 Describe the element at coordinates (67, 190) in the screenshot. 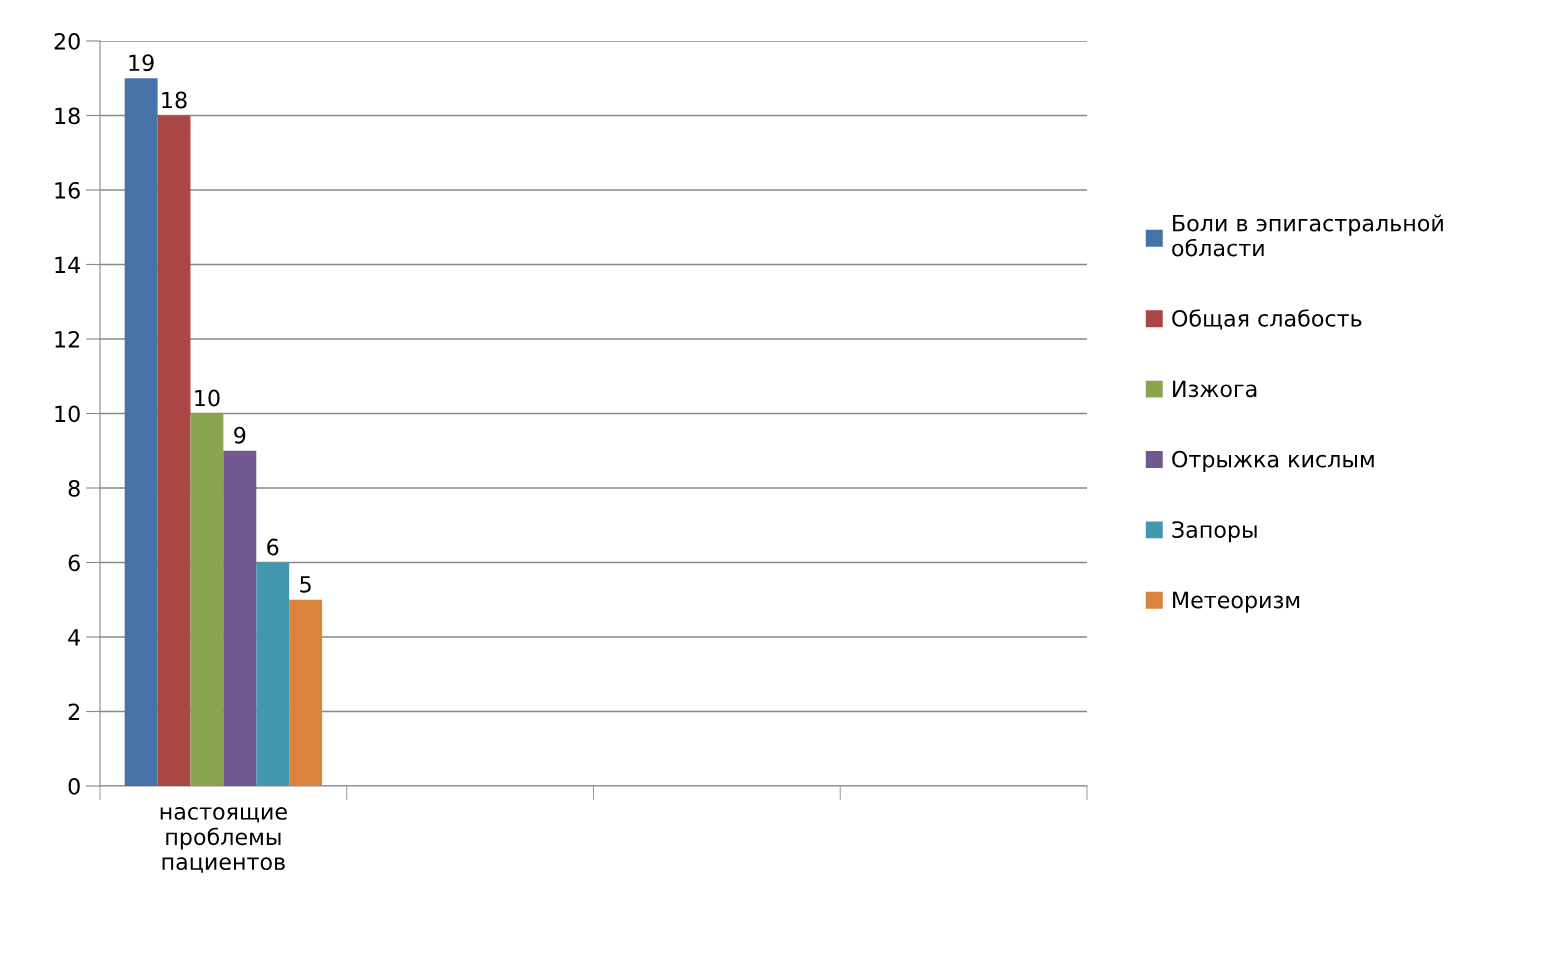

I see `y-tick-label: 16` at that location.